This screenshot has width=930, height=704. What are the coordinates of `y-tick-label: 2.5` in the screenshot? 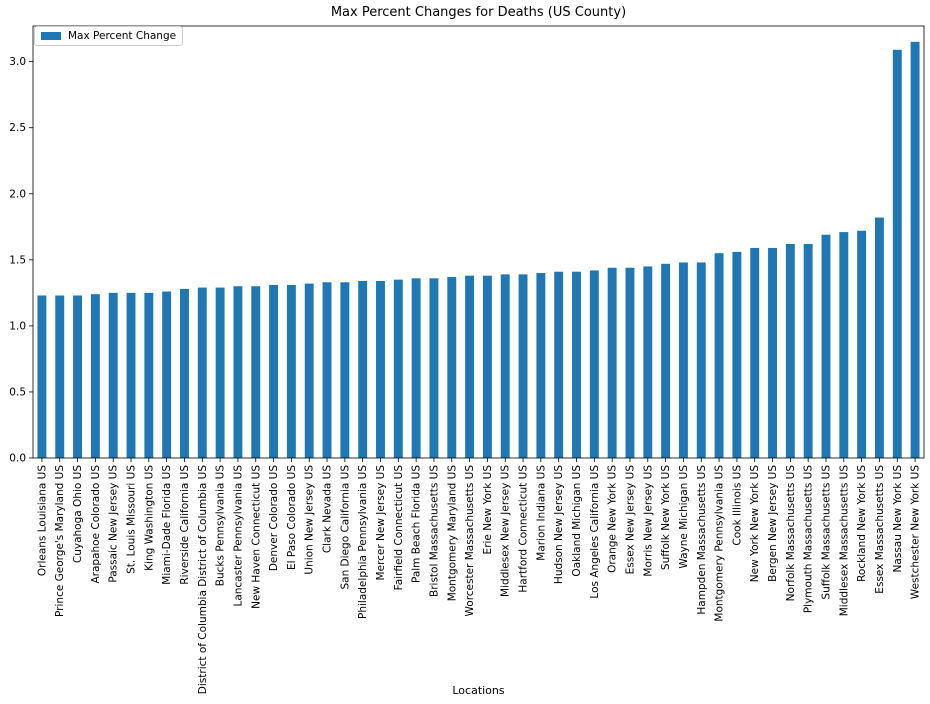 It's located at (17, 128).